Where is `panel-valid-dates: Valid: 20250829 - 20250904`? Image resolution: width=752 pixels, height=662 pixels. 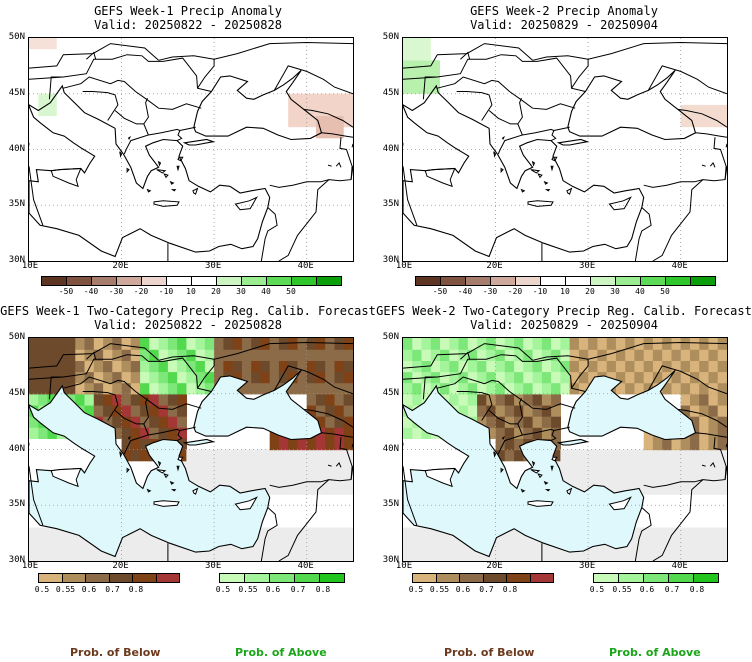 panel-valid-dates: Valid: 20250829 - 20250904 is located at coordinates (564, 325).